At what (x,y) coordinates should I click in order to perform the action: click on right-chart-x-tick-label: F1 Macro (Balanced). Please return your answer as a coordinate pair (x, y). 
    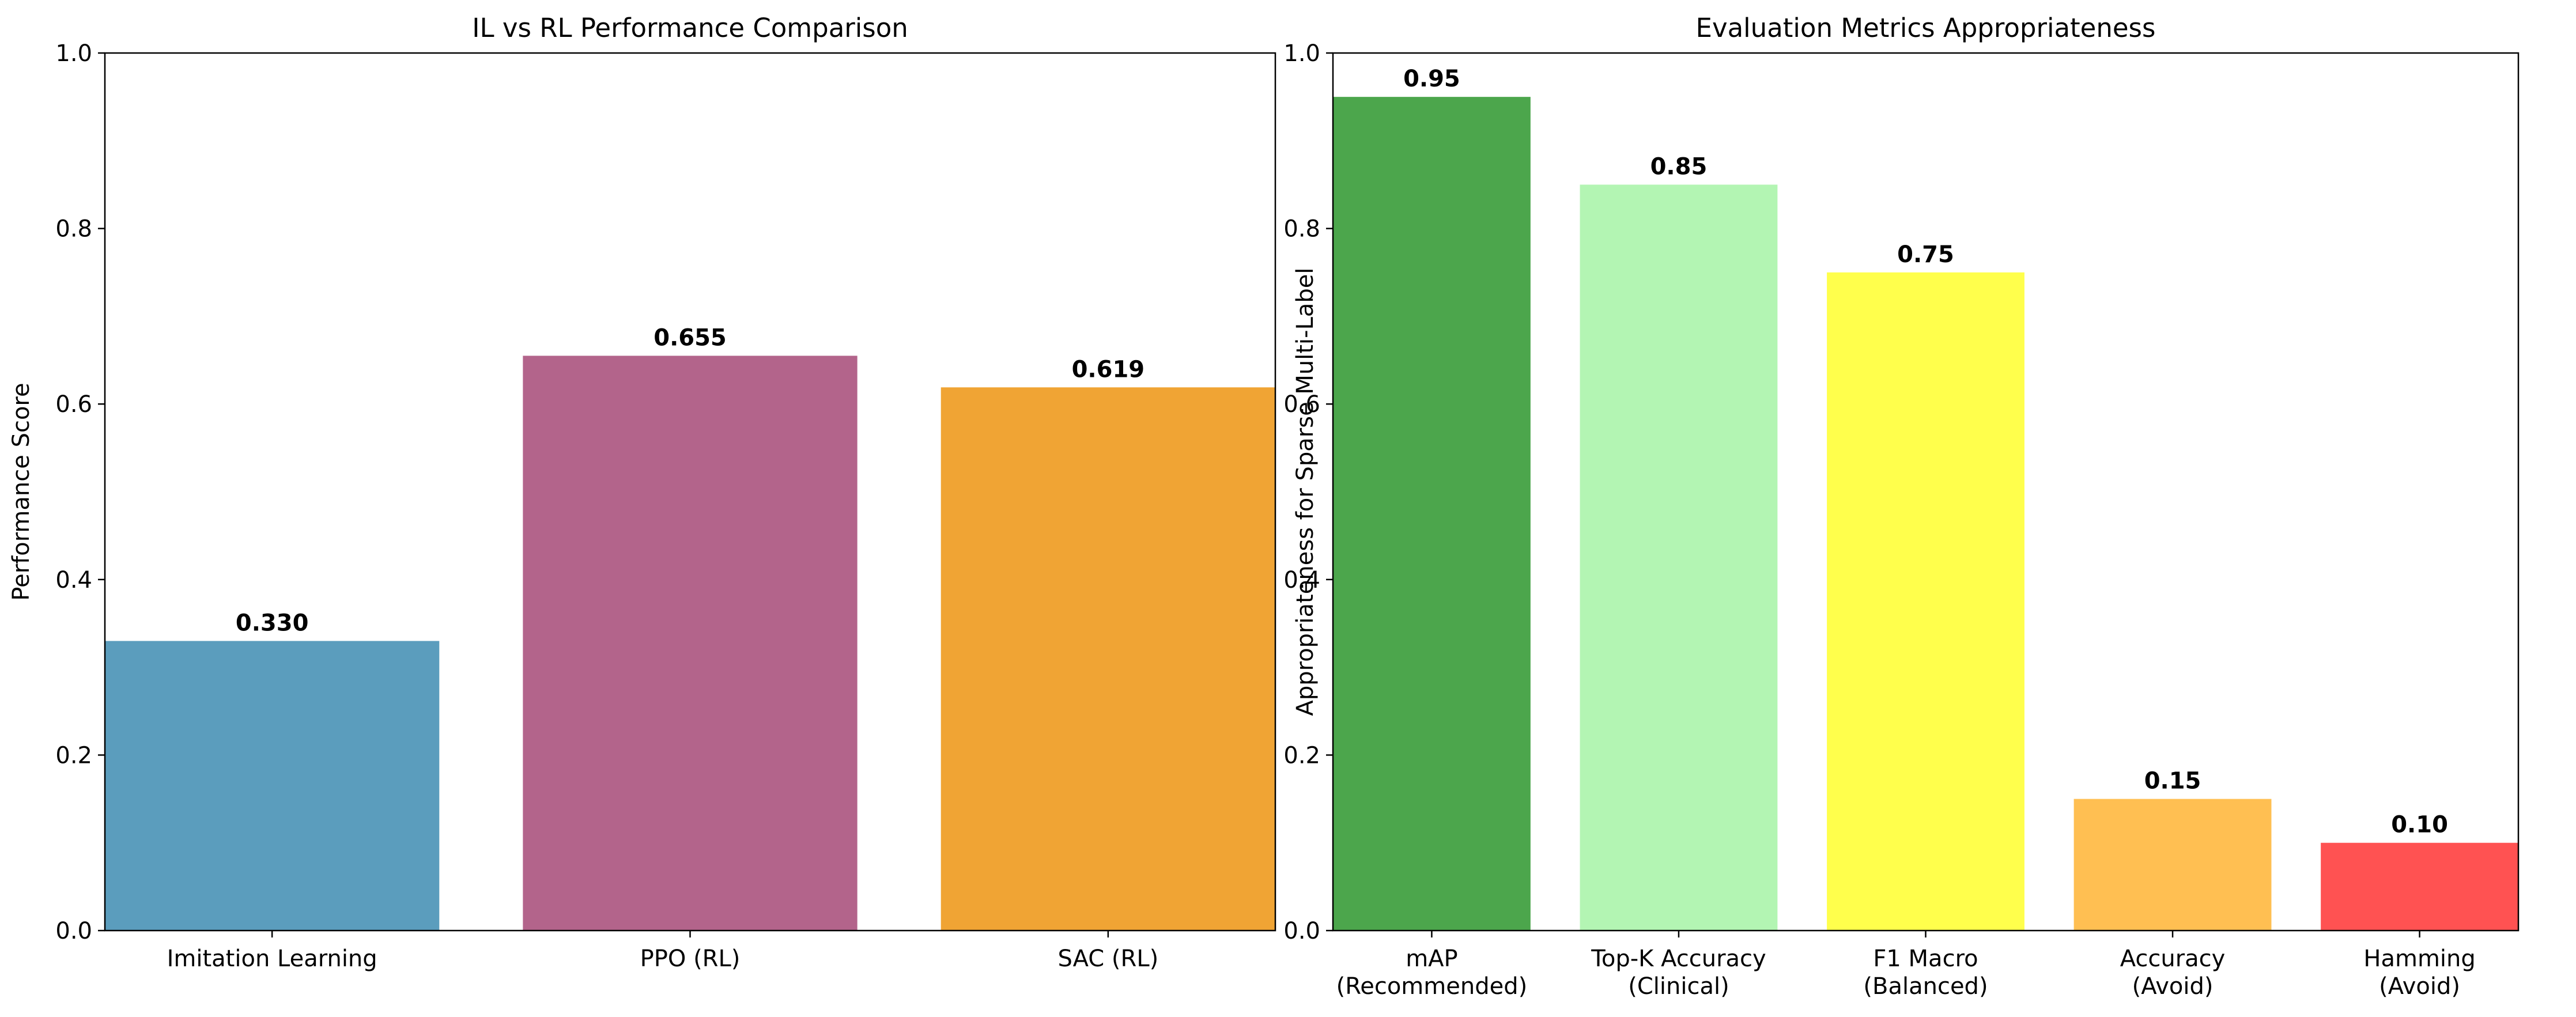
    Looking at the image, I should click on (1925, 973).